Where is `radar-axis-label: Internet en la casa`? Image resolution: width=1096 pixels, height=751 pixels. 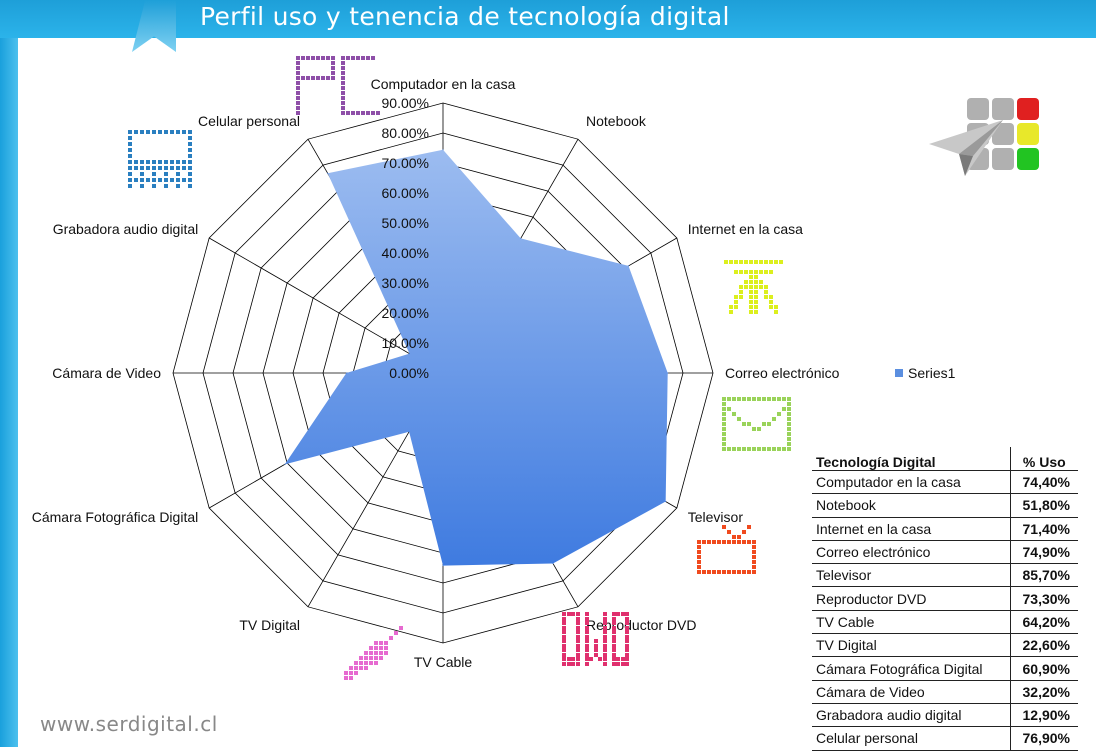
radar-axis-label: Internet en la casa is located at coordinates (745, 229).